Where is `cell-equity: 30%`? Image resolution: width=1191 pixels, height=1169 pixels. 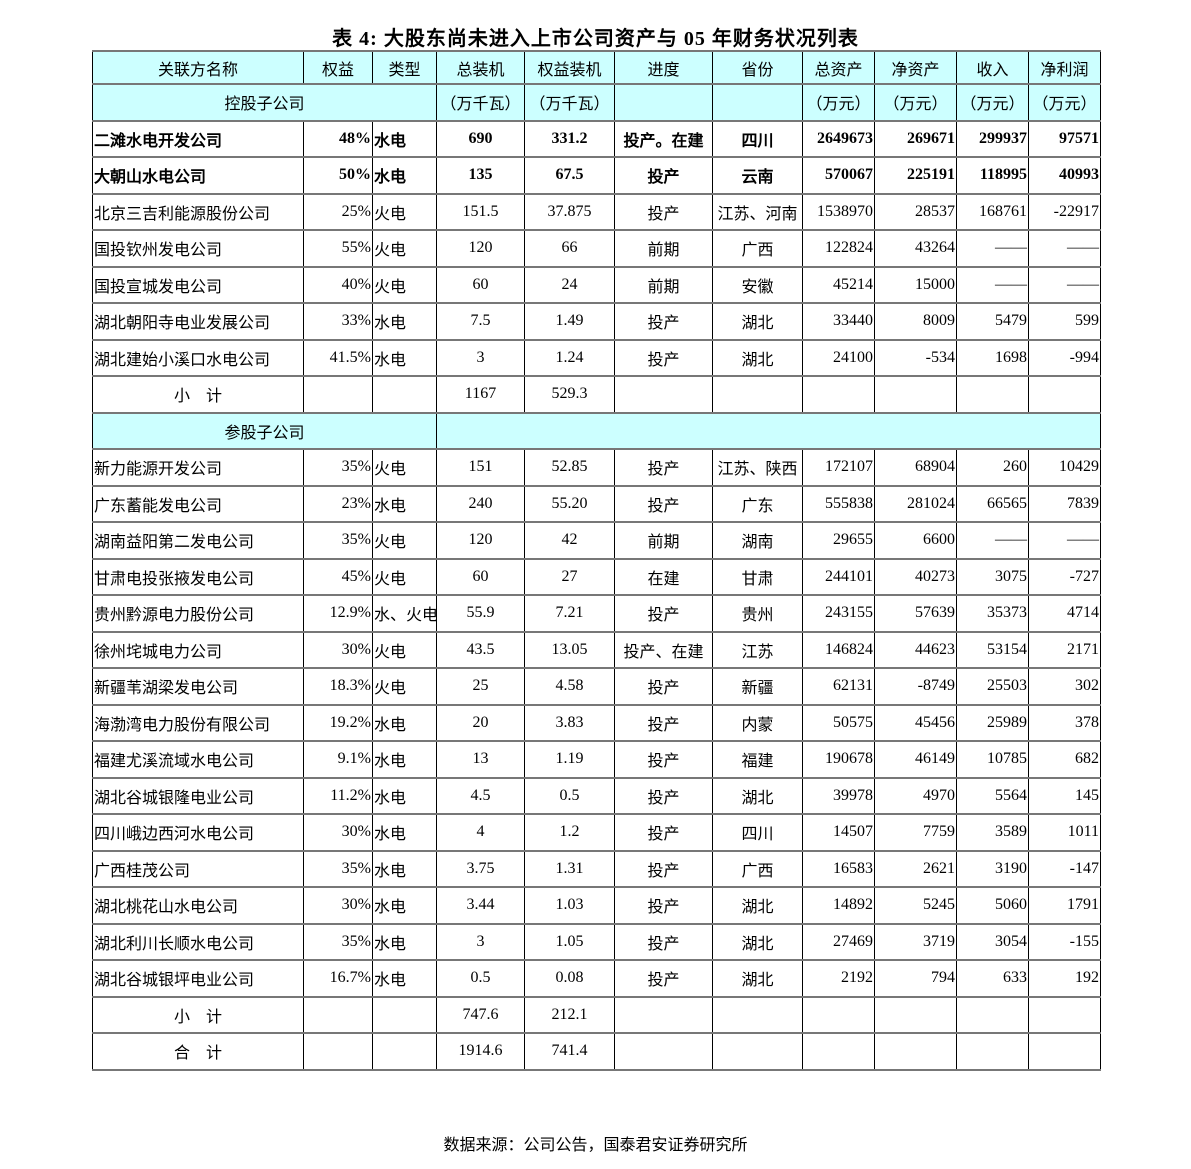
cell-equity: 30% is located at coordinates (338, 832).